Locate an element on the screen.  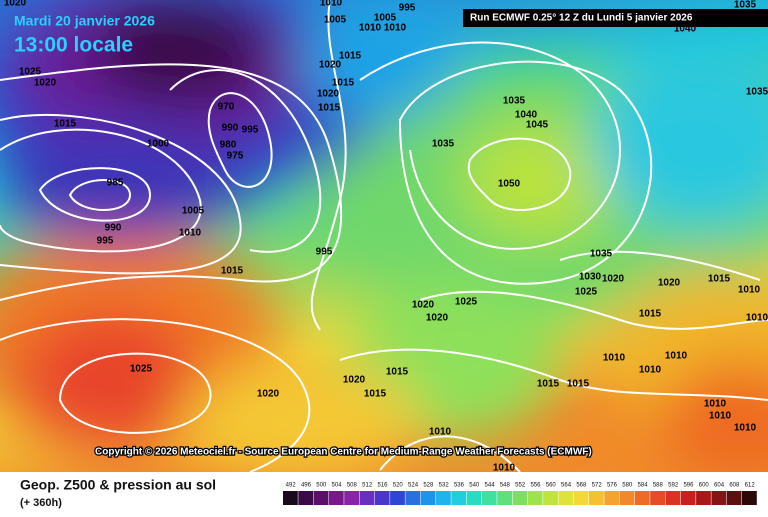
isobar-label: 1040 is located at coordinates (526, 115).